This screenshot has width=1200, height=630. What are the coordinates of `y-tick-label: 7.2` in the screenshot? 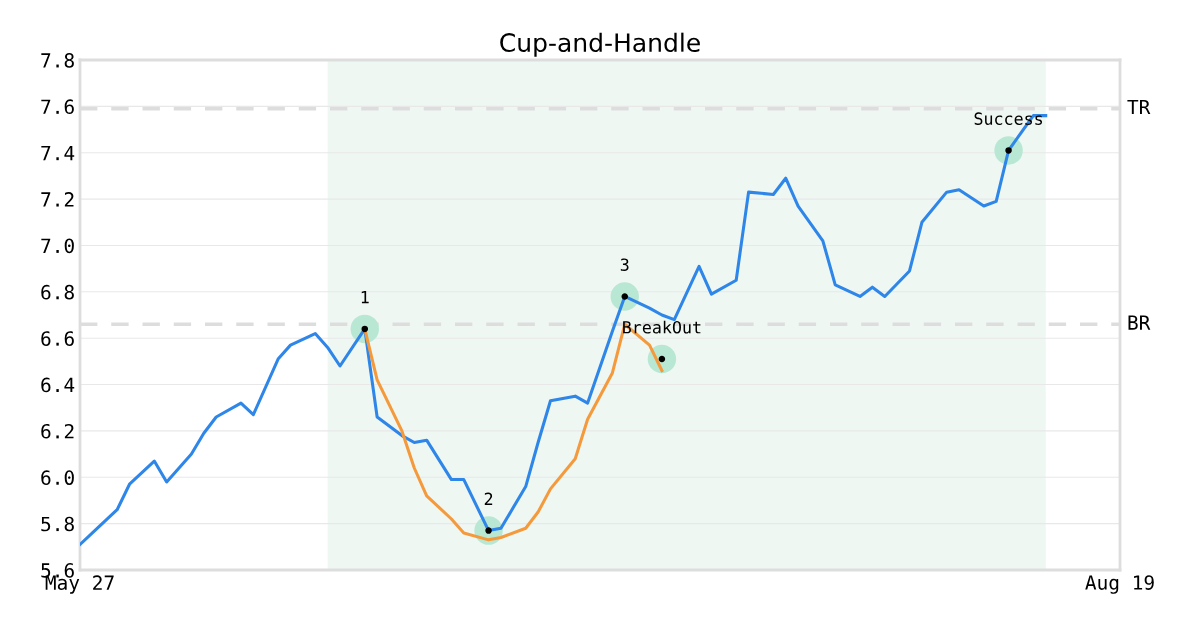 It's located at (57, 199).